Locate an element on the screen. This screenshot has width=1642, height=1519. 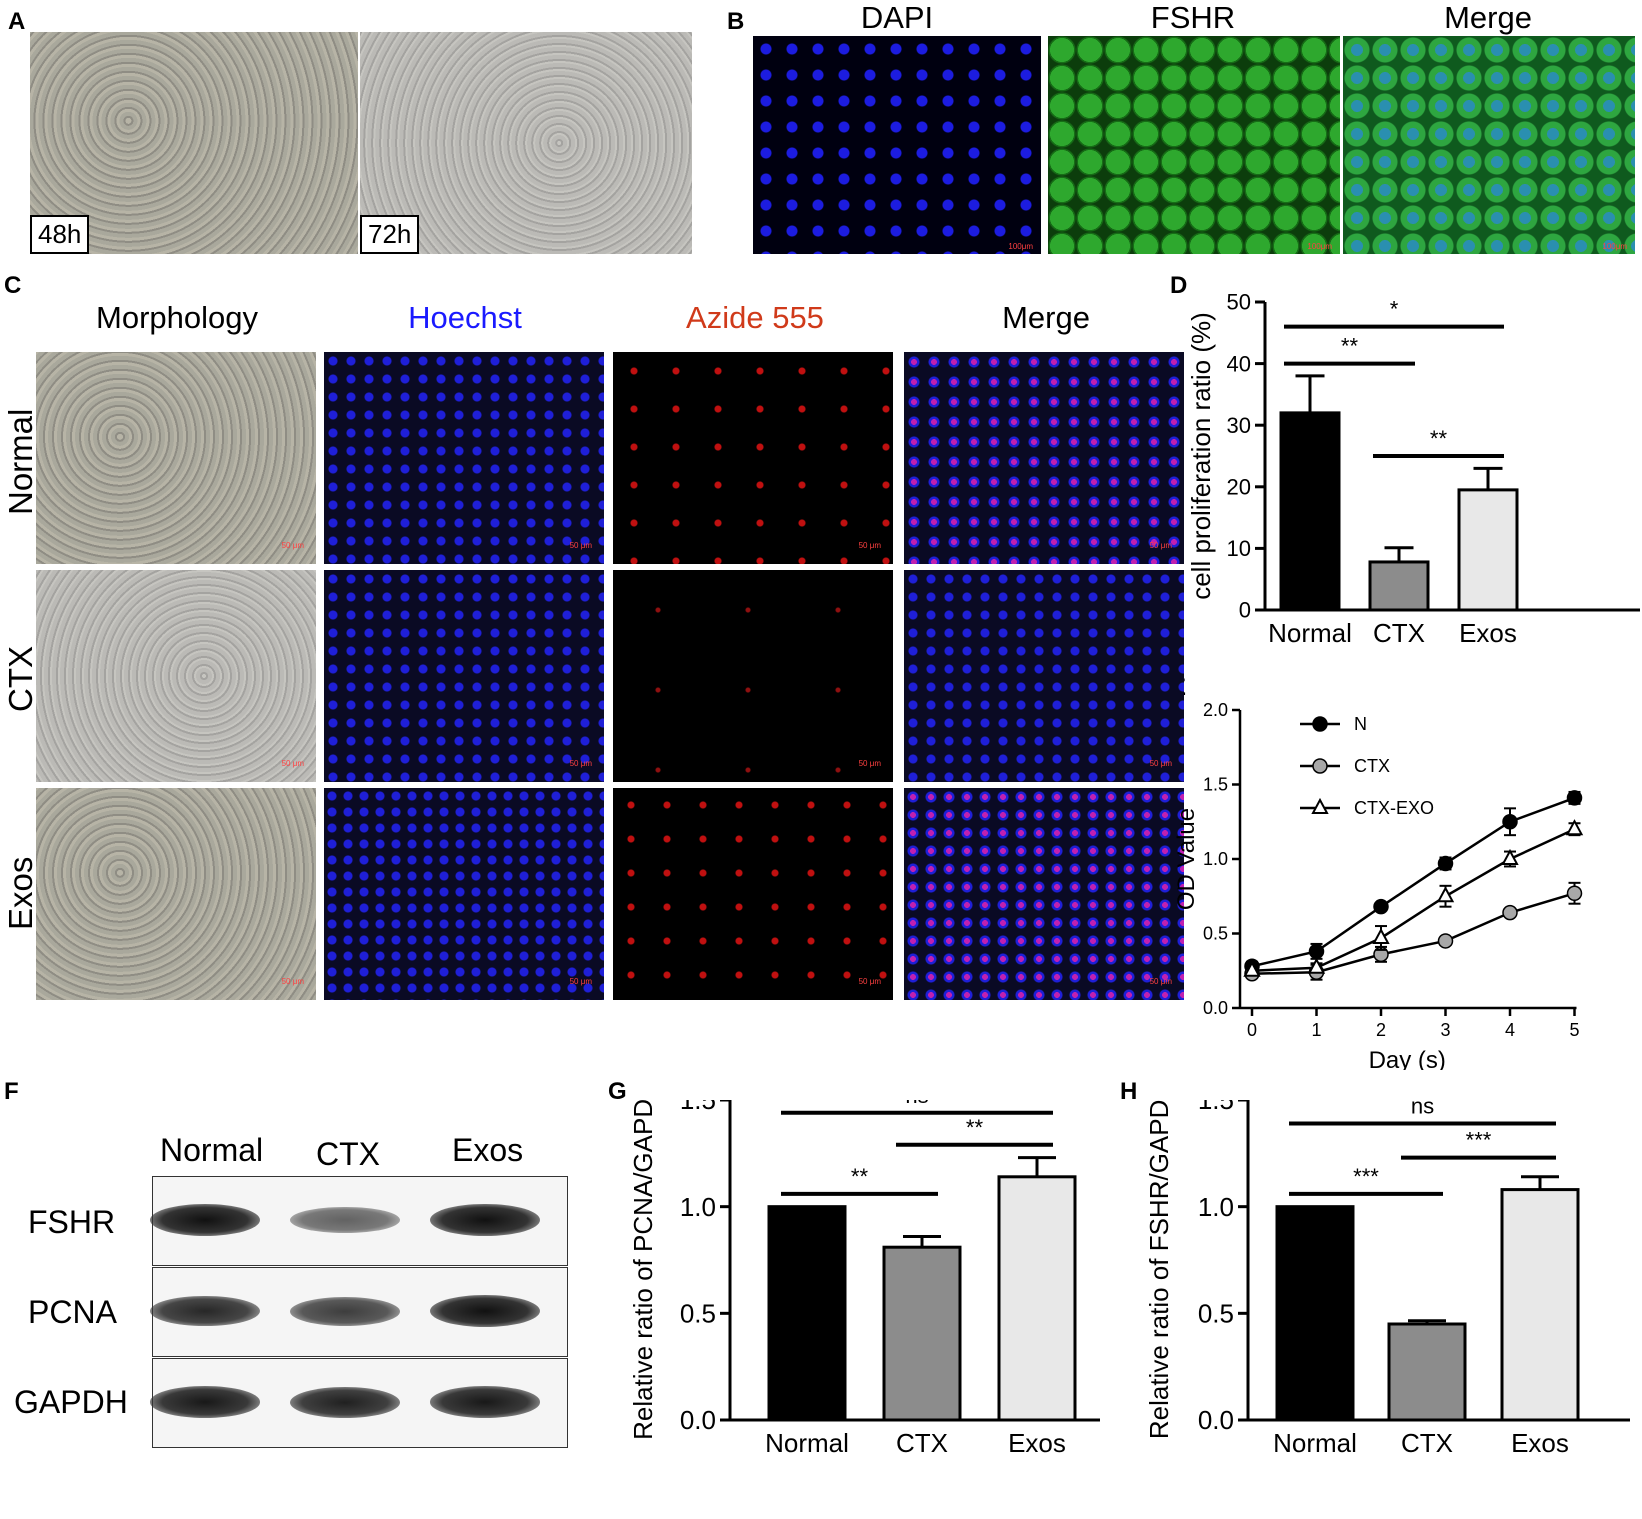
panel-b-title-merge: Merge is located at coordinates (1488, 17).